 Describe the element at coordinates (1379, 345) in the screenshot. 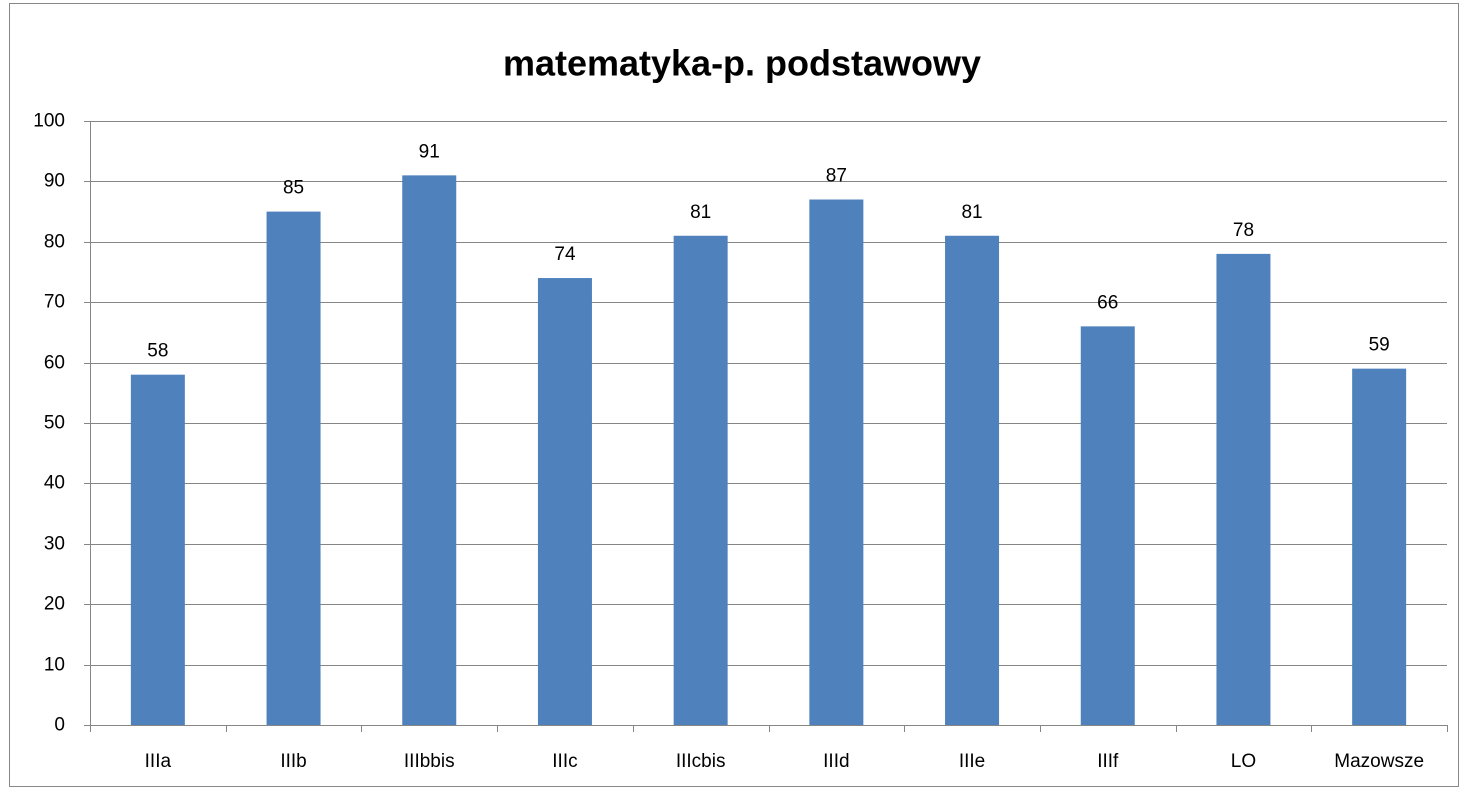

I see `value-label: 59` at that location.